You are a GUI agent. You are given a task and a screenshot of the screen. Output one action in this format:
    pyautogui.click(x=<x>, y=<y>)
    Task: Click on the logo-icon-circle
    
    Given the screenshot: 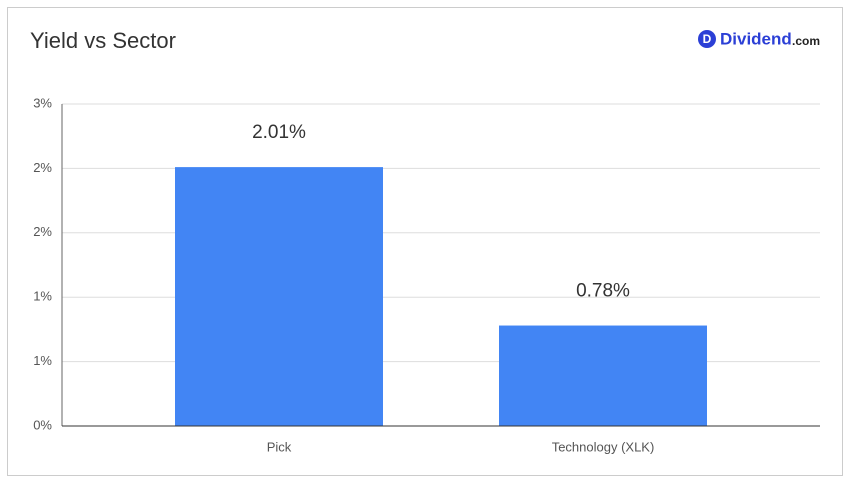 What is the action you would take?
    pyautogui.click(x=707, y=39)
    